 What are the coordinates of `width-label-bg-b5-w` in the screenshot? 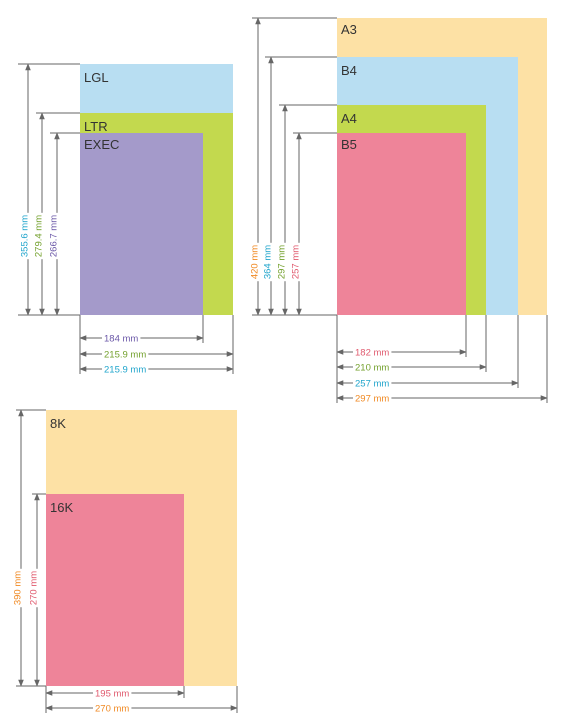 It's located at (372, 353).